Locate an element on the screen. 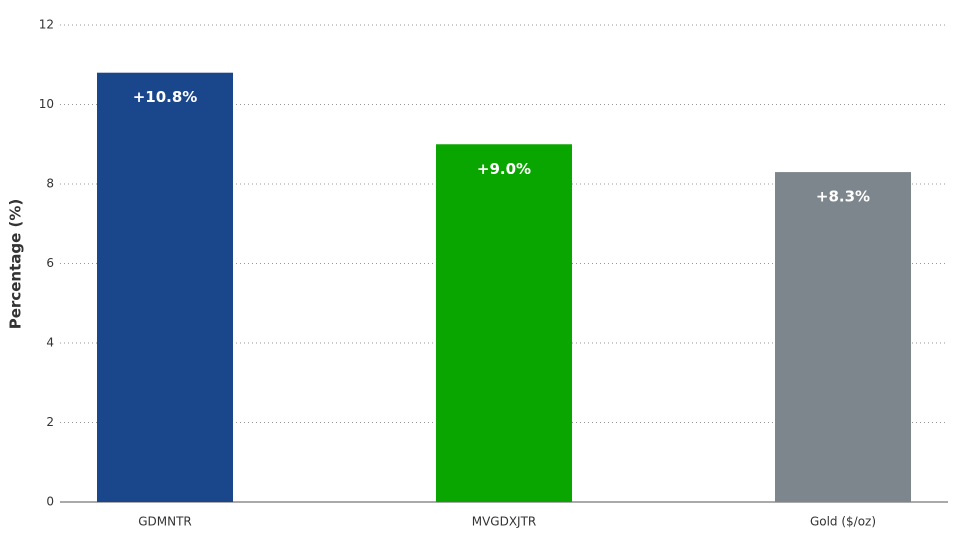  value-label: +9.0% is located at coordinates (504, 169).